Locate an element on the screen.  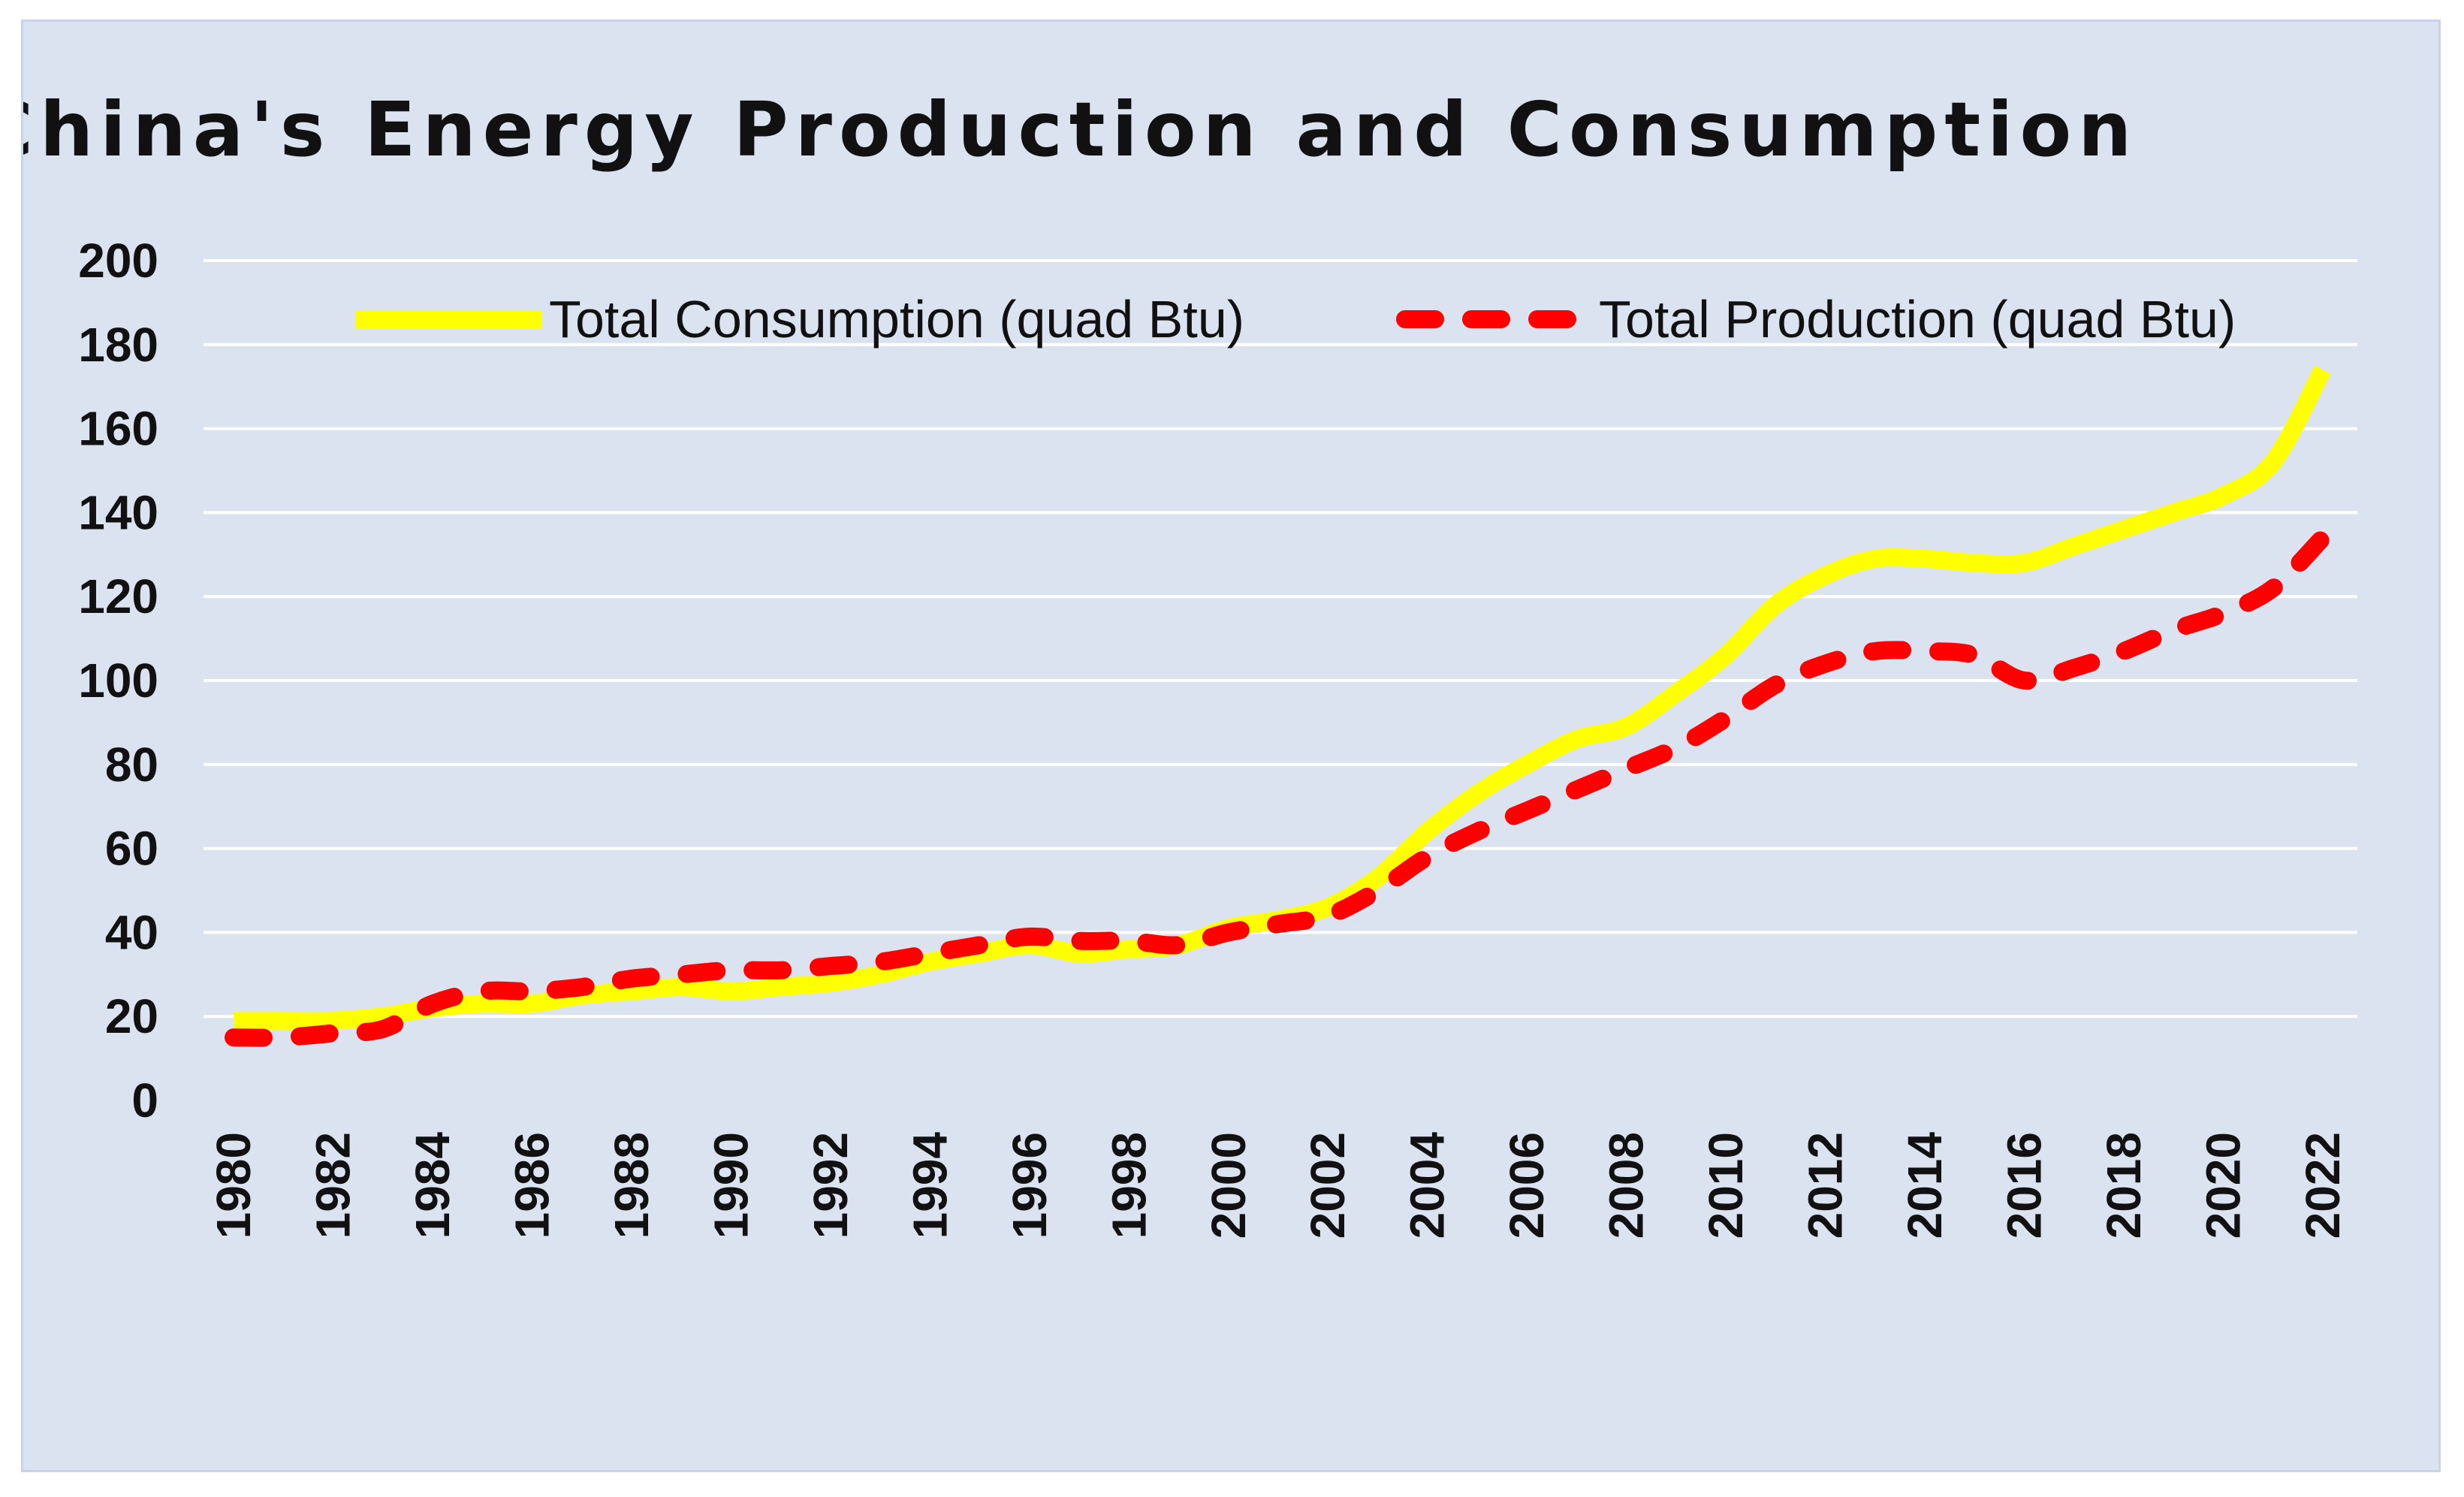
x-tick-label: 1990 is located at coordinates (731, 1185).